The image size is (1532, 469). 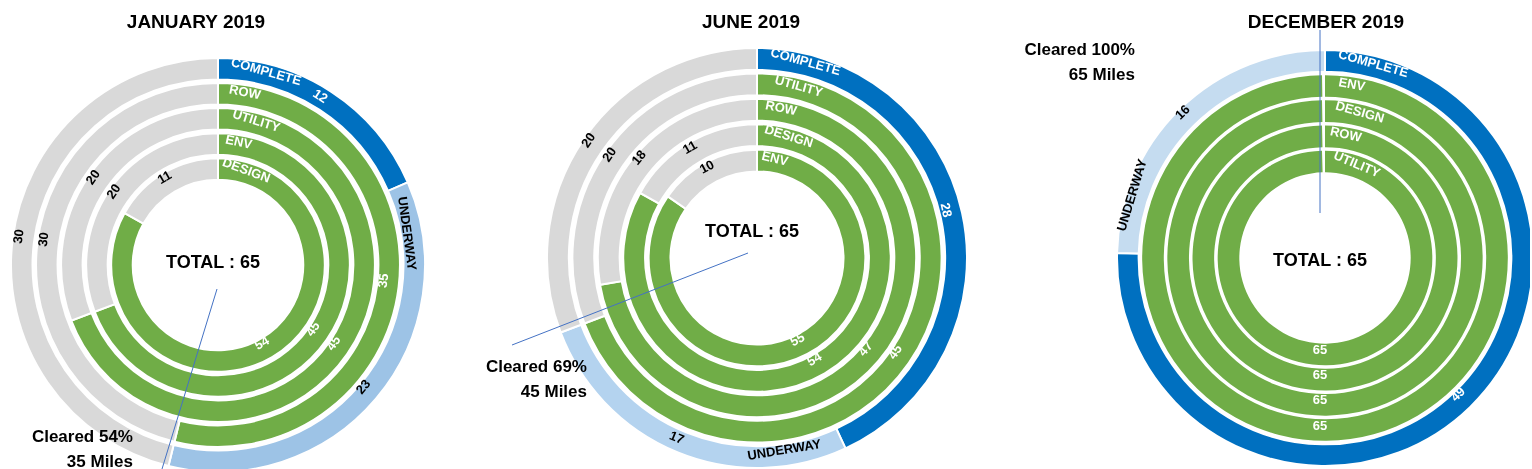 What do you see at coordinates (536, 379) in the screenshot?
I see `text: Cleared 69% 45 Miles` at bounding box center [536, 379].